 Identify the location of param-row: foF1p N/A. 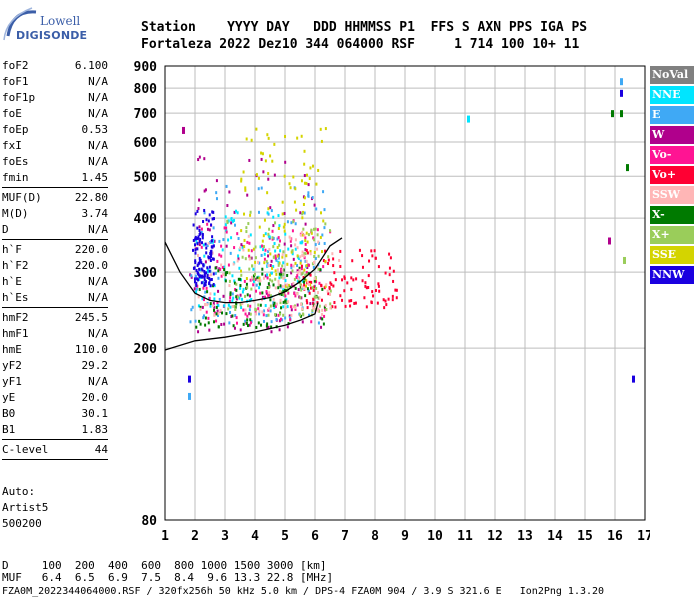
(55, 98).